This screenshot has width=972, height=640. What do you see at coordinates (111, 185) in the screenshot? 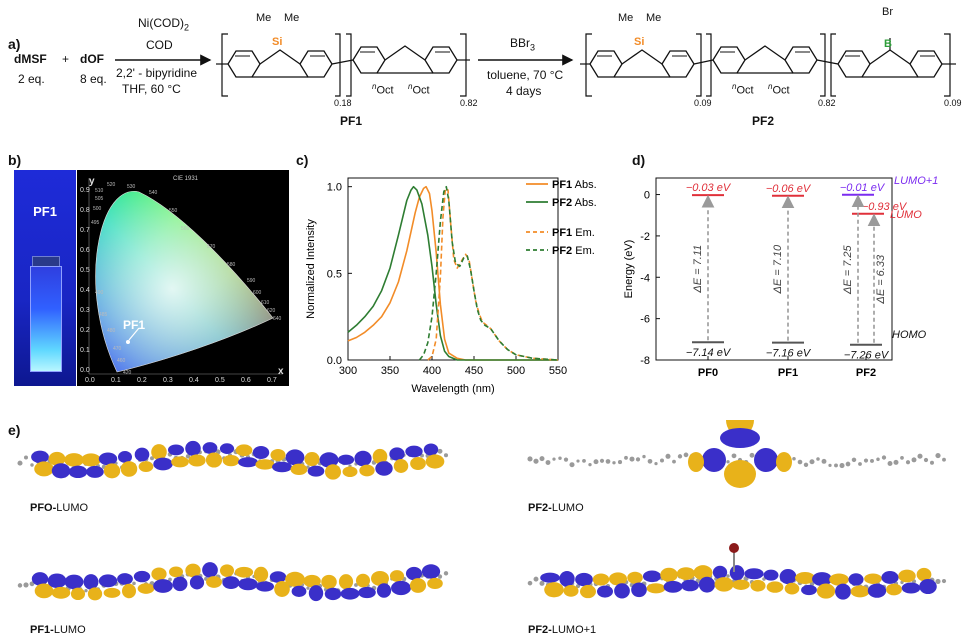
I see `cie-wavelength-mark: 520` at bounding box center [111, 185].